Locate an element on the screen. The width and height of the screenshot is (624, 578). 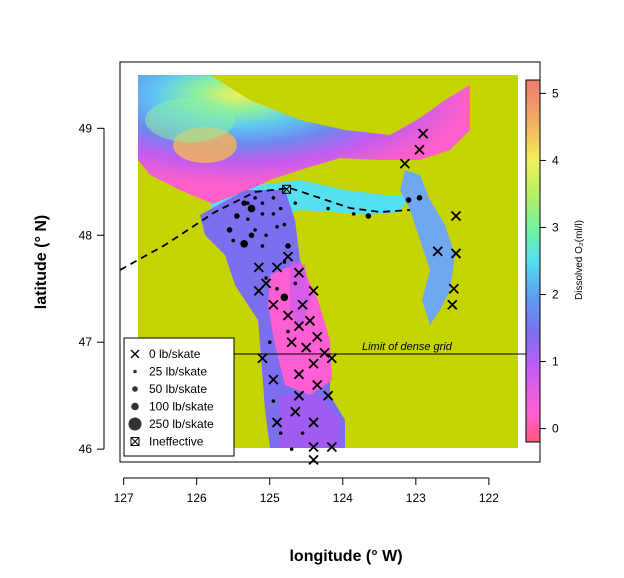
colorbar: 0 1 2 3 4 5 Dissolved O₂(ml/l) is located at coordinates (555, 261).